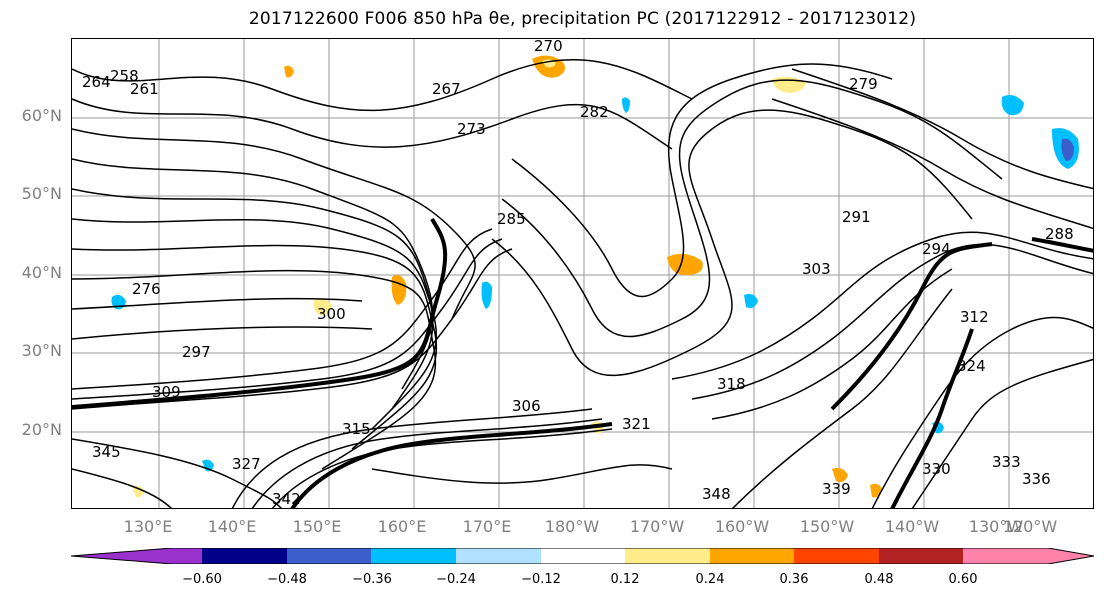  I want to click on contour-label: 279, so click(863, 84).